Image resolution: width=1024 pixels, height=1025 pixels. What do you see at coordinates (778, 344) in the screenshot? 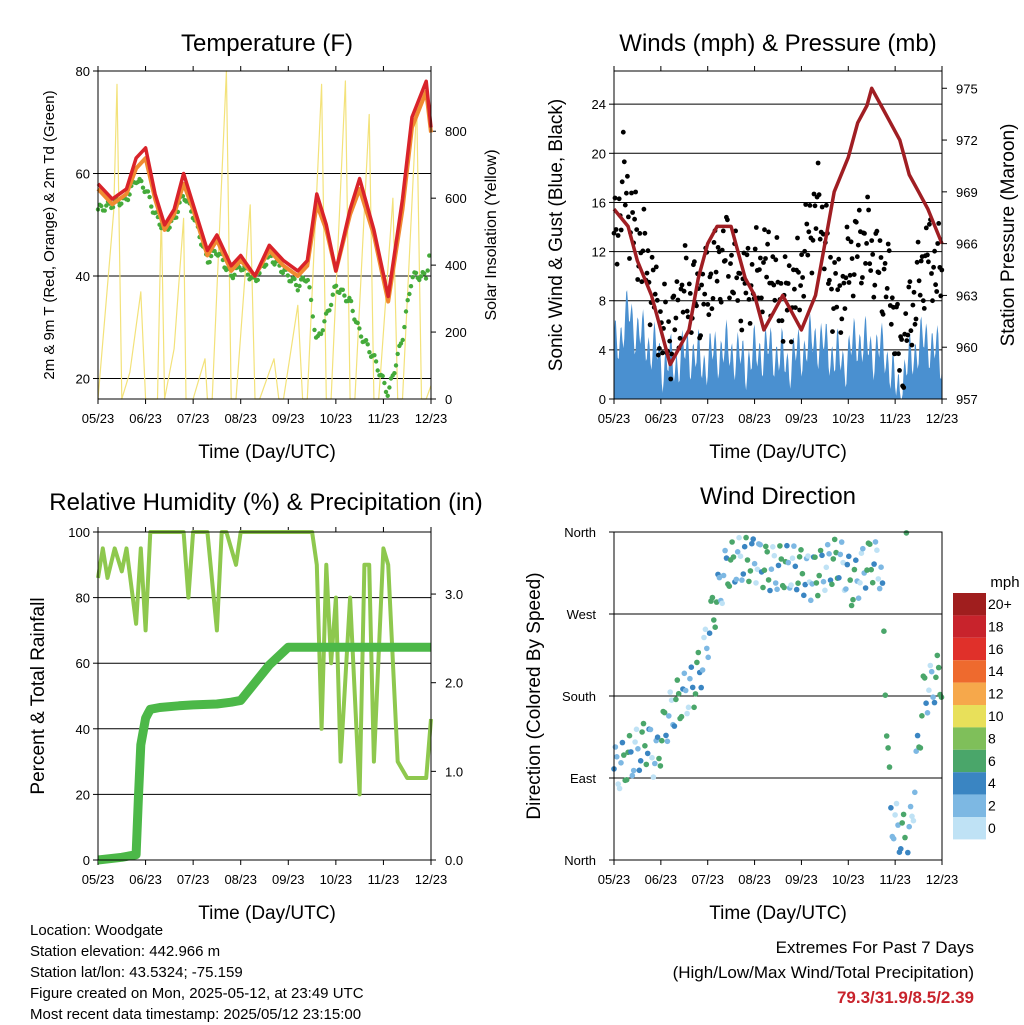
I see `sonic-wind-area` at bounding box center [778, 344].